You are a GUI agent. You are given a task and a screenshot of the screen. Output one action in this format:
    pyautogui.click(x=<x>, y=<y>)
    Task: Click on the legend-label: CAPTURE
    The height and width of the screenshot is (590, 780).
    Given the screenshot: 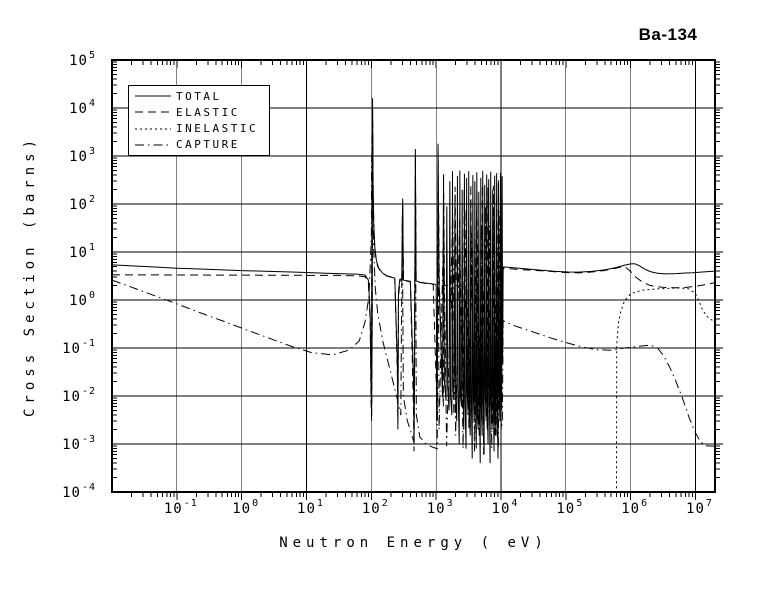 What is the action you would take?
    pyautogui.click(x=208, y=145)
    